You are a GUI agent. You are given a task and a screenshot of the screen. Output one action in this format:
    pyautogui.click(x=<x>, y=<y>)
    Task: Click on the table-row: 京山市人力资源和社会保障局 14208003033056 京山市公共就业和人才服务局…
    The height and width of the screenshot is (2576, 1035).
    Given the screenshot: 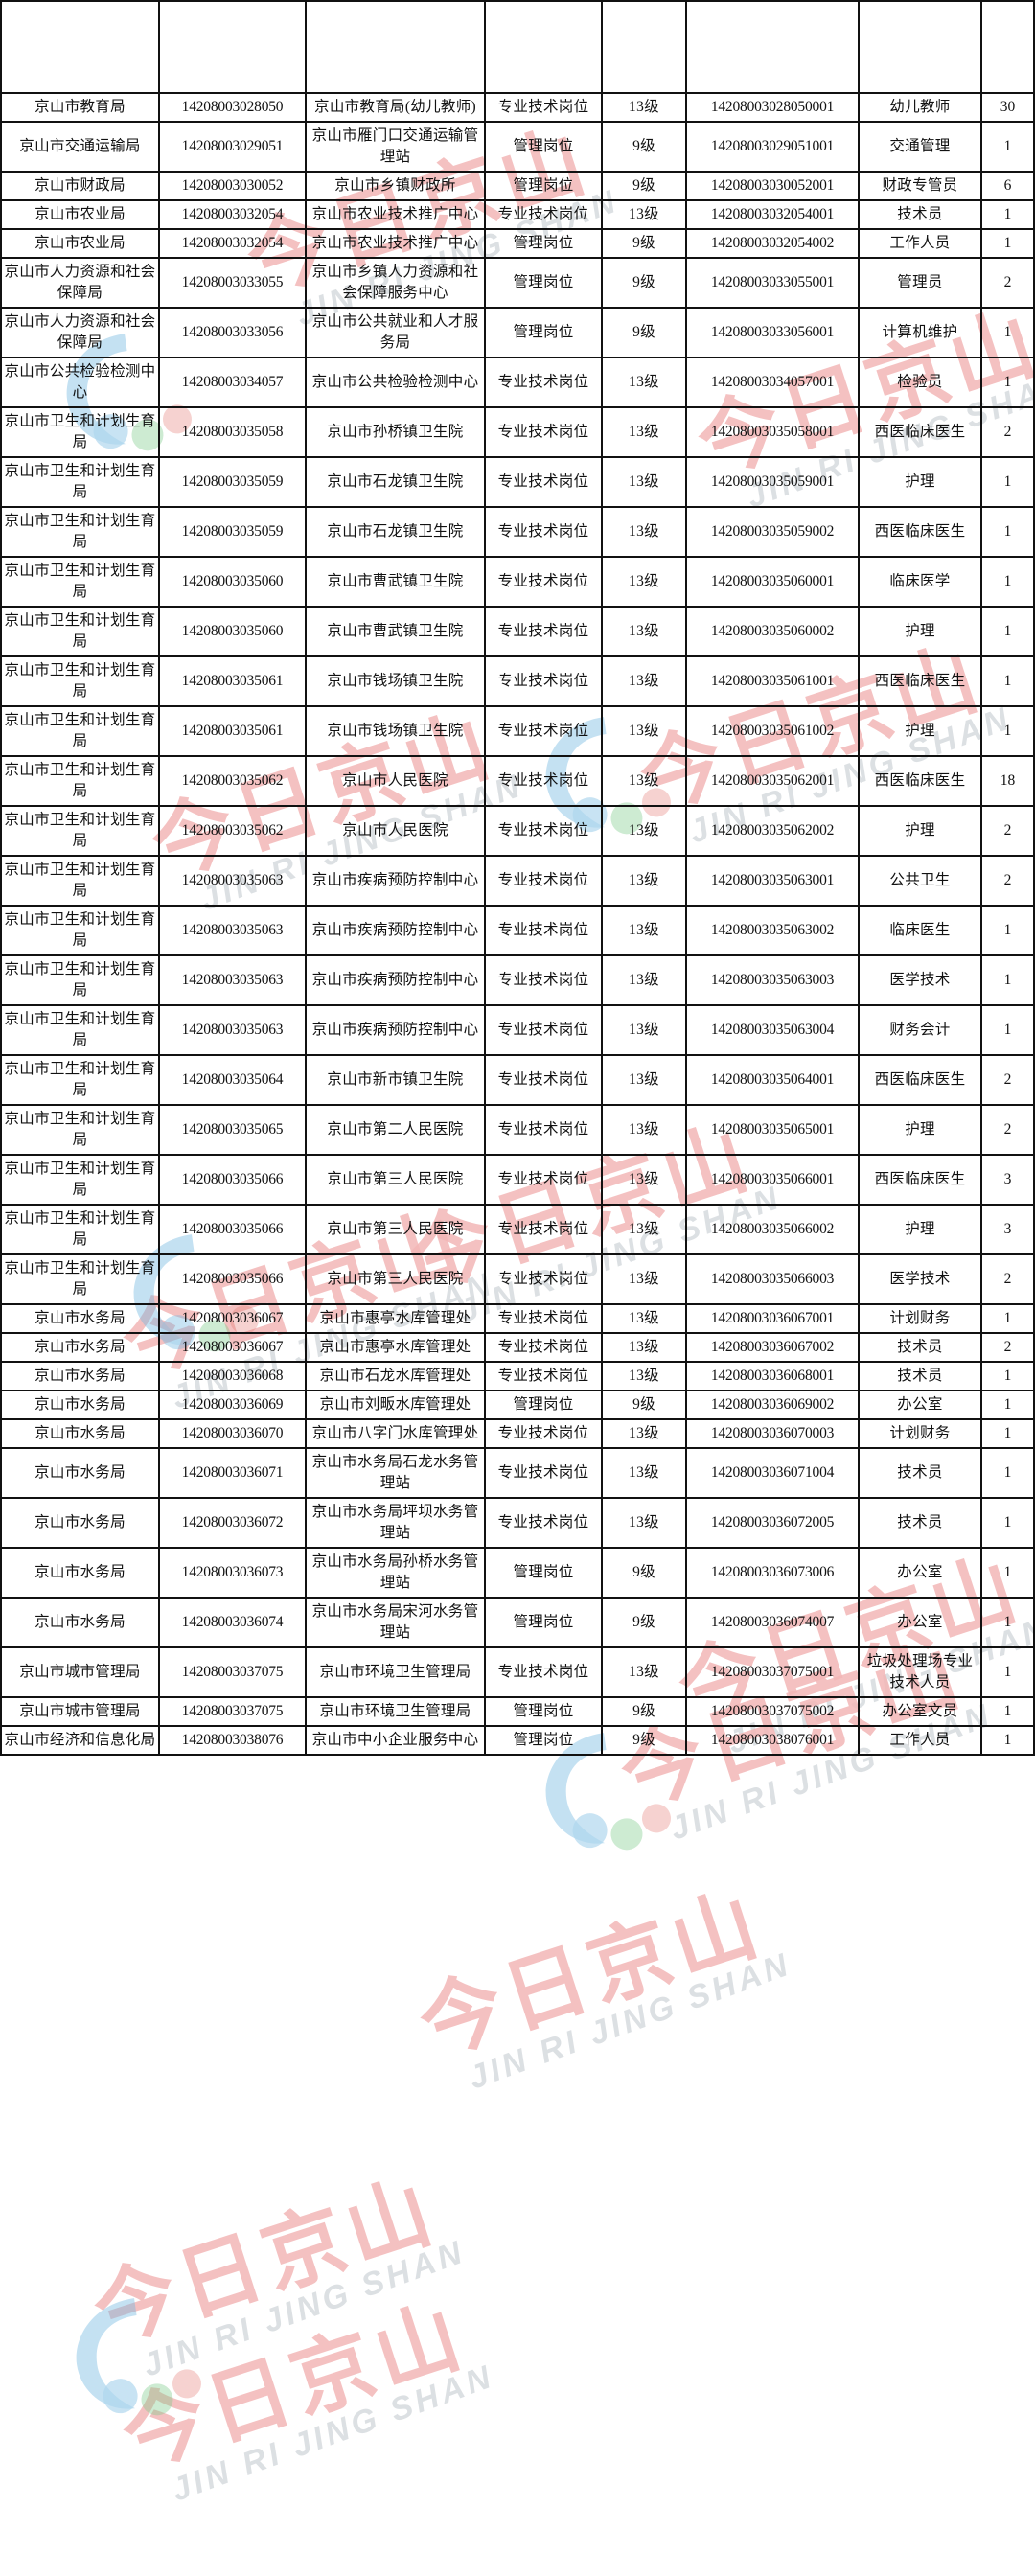 What is the action you would take?
    pyautogui.click(x=517, y=332)
    